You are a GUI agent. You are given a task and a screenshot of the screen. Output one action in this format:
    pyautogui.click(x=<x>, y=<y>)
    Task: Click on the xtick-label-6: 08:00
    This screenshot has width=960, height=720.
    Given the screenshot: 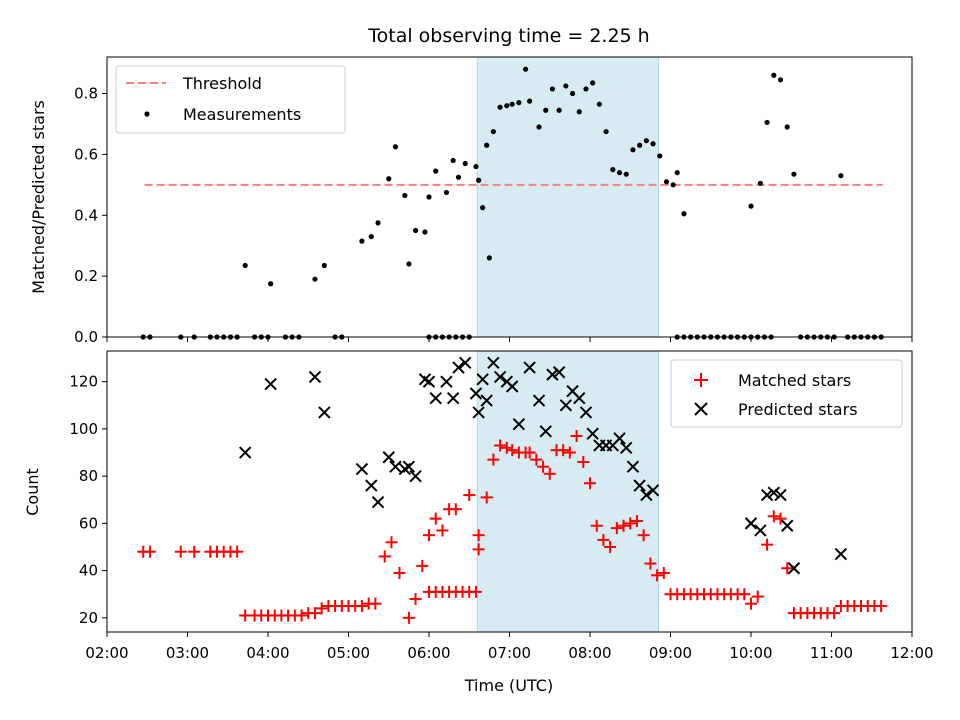 What is the action you would take?
    pyautogui.click(x=589, y=653)
    